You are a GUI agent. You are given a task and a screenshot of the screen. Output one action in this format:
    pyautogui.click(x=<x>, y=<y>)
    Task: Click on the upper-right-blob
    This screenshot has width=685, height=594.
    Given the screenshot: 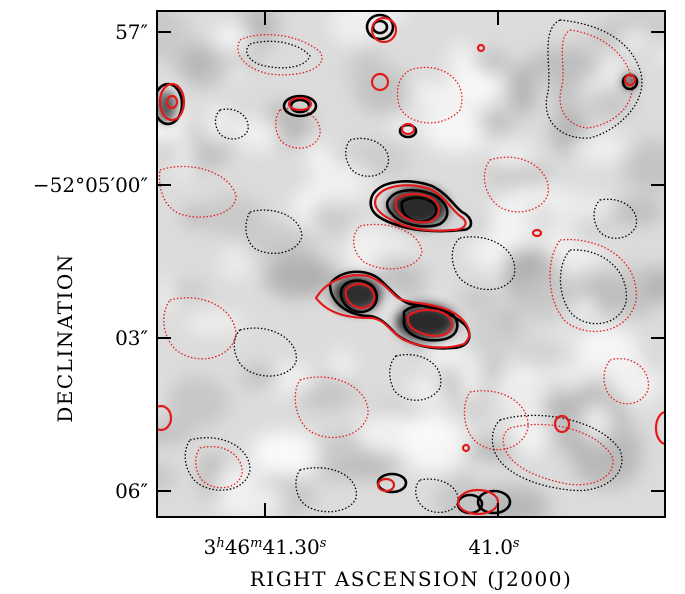 What is the action you would take?
    pyautogui.click(x=630, y=82)
    